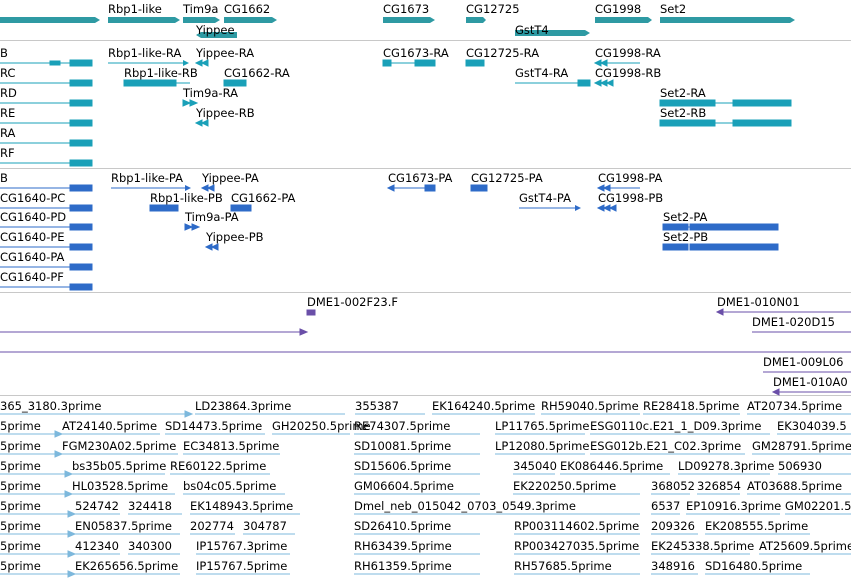 This screenshot has height=581, width=851. I want to click on transcripts-feature-label: Tim9a-RA, so click(210, 93).